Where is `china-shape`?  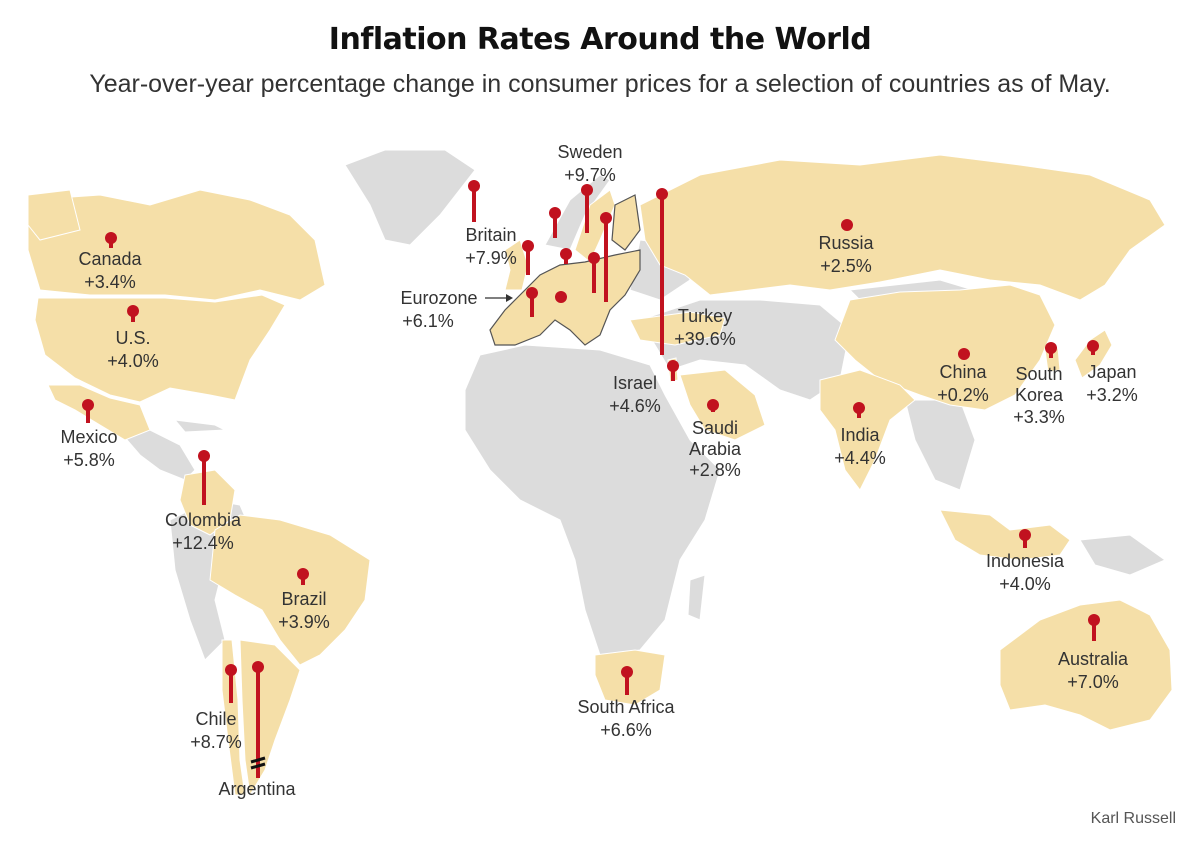 china-shape is located at coordinates (945, 347).